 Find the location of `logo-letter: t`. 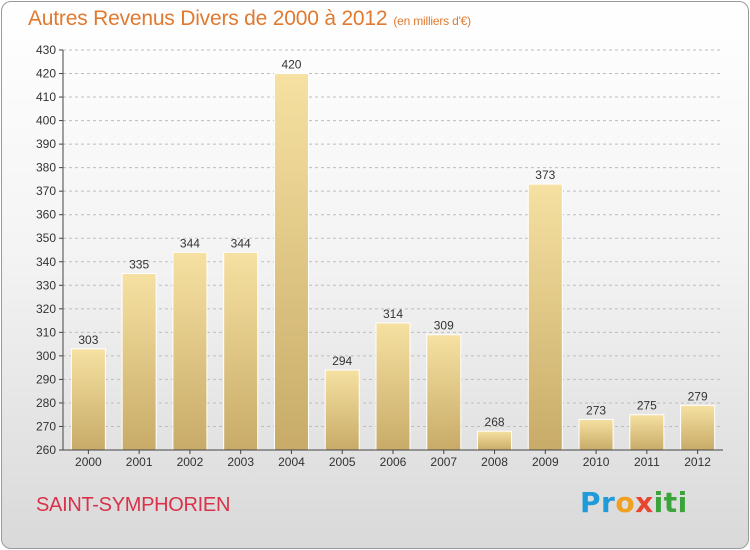

logo-letter: t is located at coordinates (670, 502).